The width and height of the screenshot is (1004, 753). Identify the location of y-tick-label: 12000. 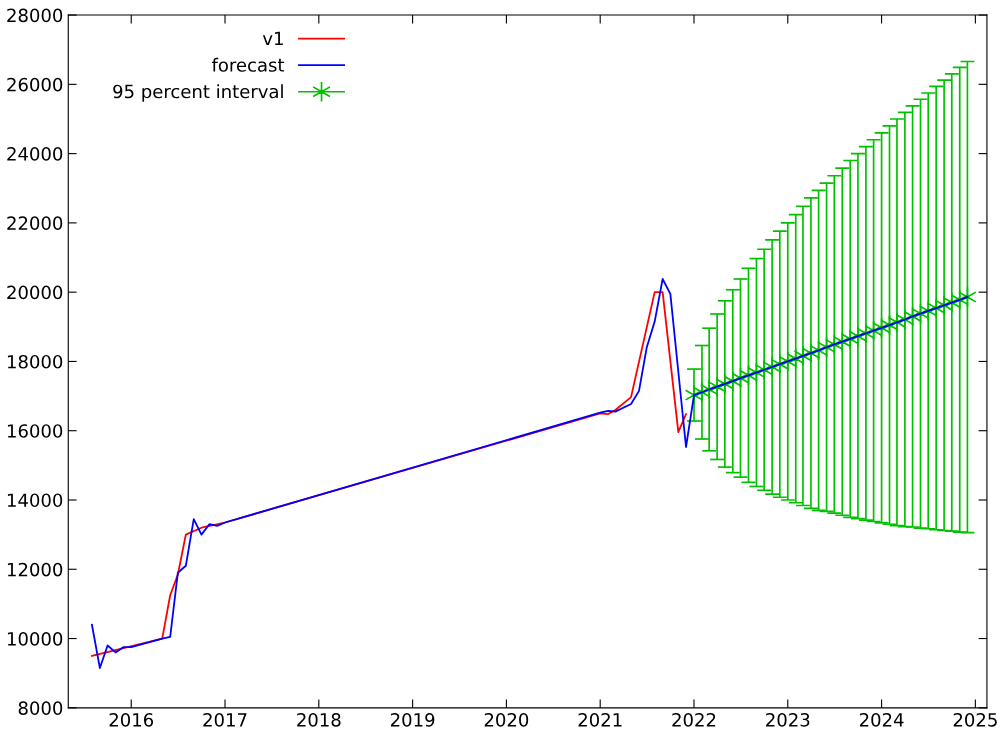
(35, 569).